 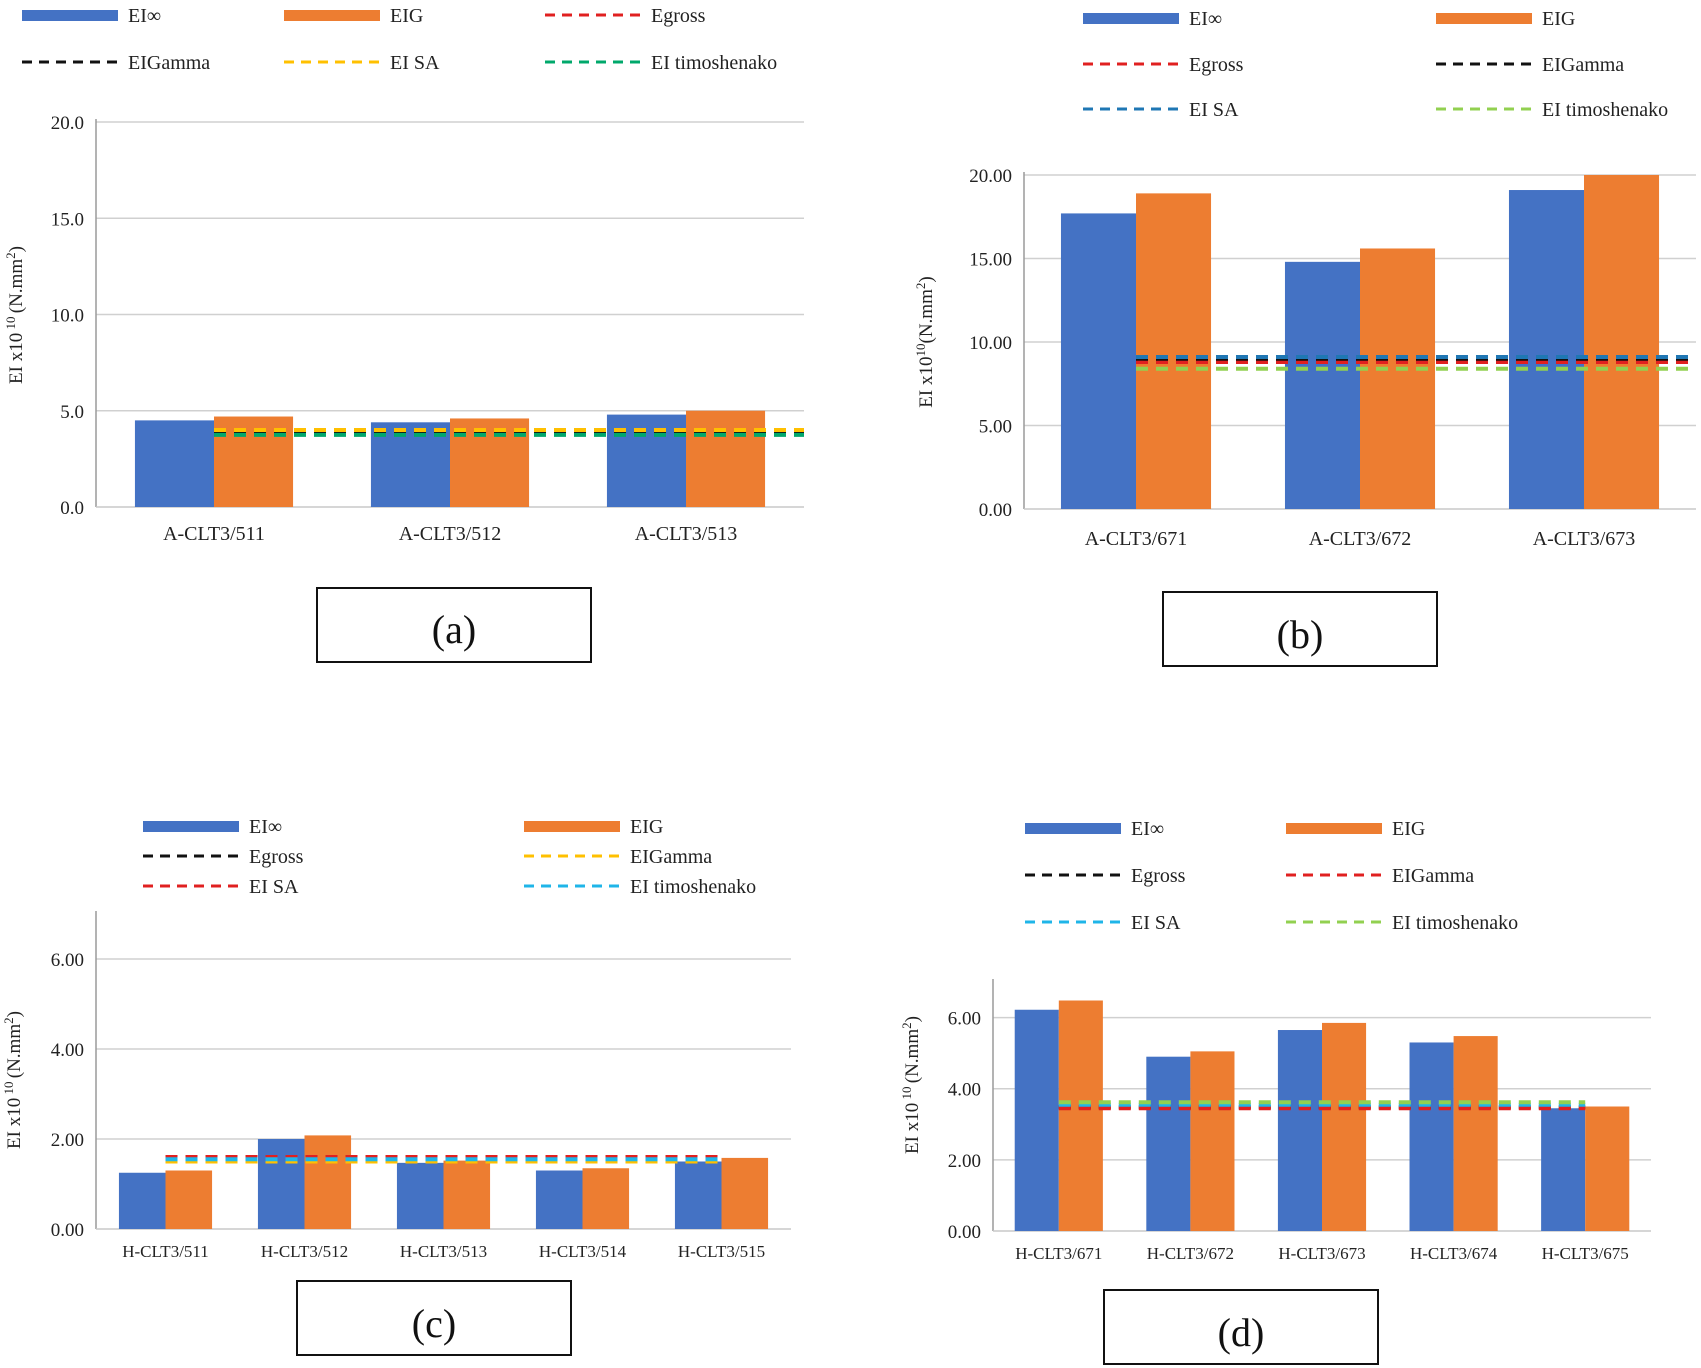 I want to click on category-label: H-CLT3/671, so click(x=1058, y=1253).